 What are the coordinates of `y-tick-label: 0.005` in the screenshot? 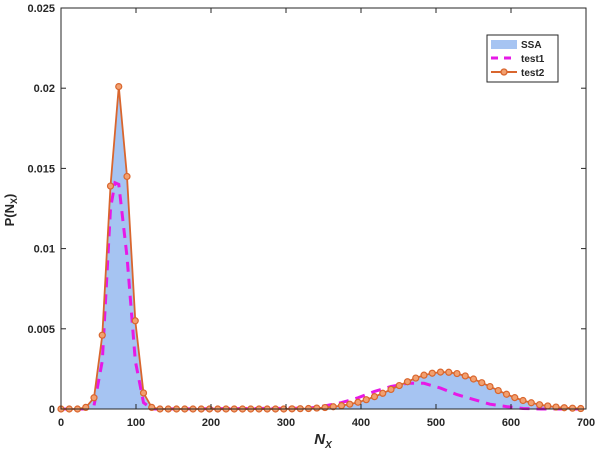 It's located at (41, 330).